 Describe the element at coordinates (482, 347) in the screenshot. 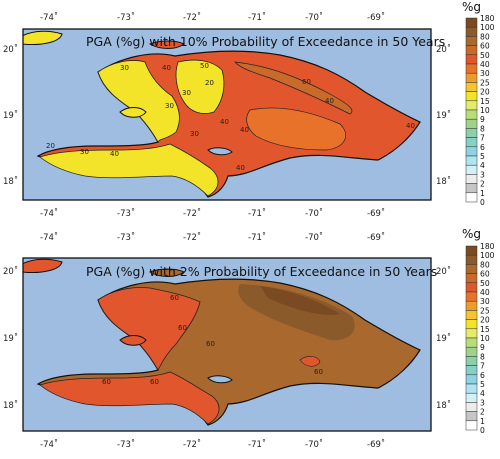

I see `legend-level-label: 9` at that location.